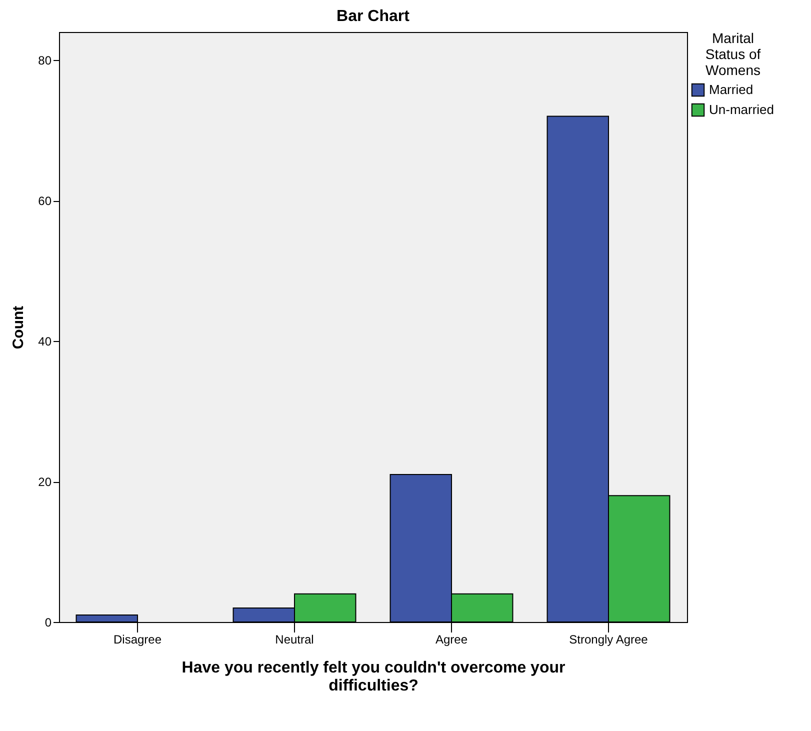 Image resolution: width=811 pixels, height=731 pixels. I want to click on y-tick-label: 40, so click(45, 341).